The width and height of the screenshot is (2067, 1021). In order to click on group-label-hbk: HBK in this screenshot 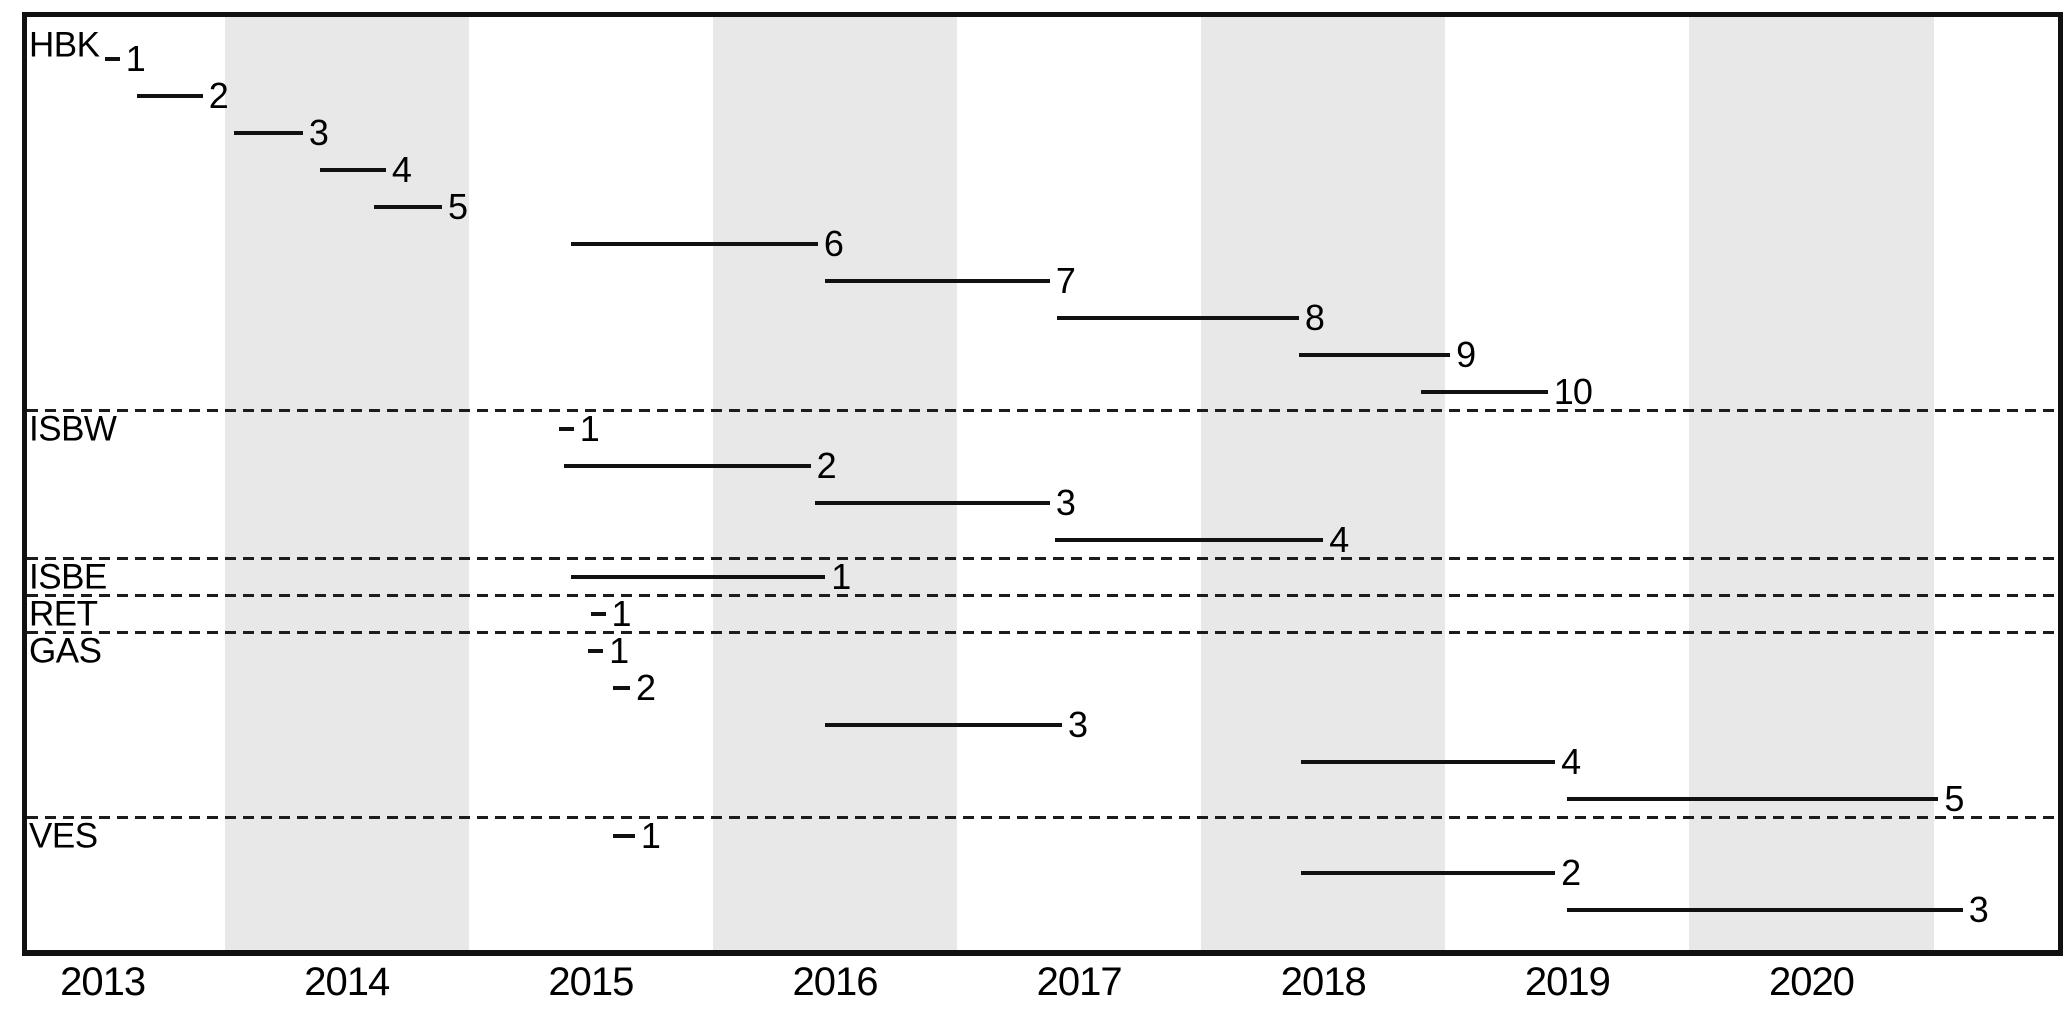, I will do `click(64, 45)`.